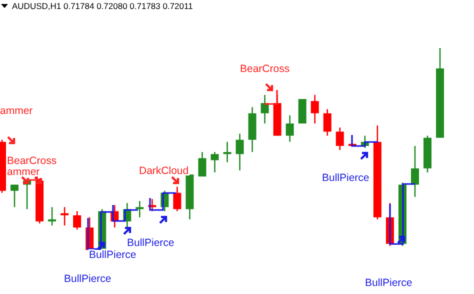 The height and width of the screenshot is (294, 474). What do you see at coordinates (164, 171) in the screenshot?
I see `annotation: DarkCloud` at bounding box center [164, 171].